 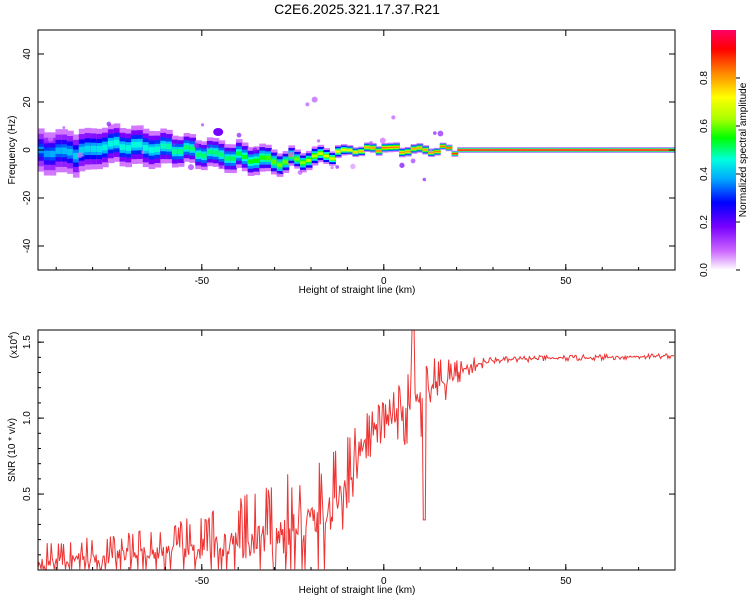 What do you see at coordinates (27, 418) in the screenshot?
I see `bottom-y-tick-label-1: 1.0` at bounding box center [27, 418].